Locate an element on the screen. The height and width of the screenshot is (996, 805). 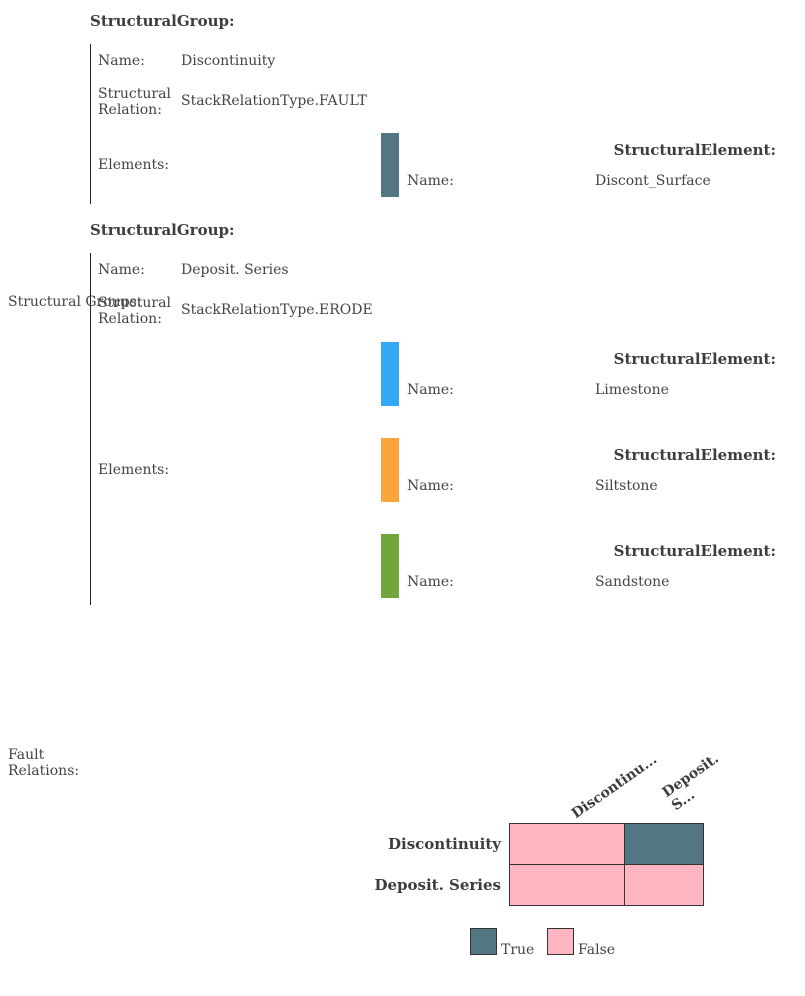
group-2-name-value: Deposit. Series is located at coordinates (235, 270).